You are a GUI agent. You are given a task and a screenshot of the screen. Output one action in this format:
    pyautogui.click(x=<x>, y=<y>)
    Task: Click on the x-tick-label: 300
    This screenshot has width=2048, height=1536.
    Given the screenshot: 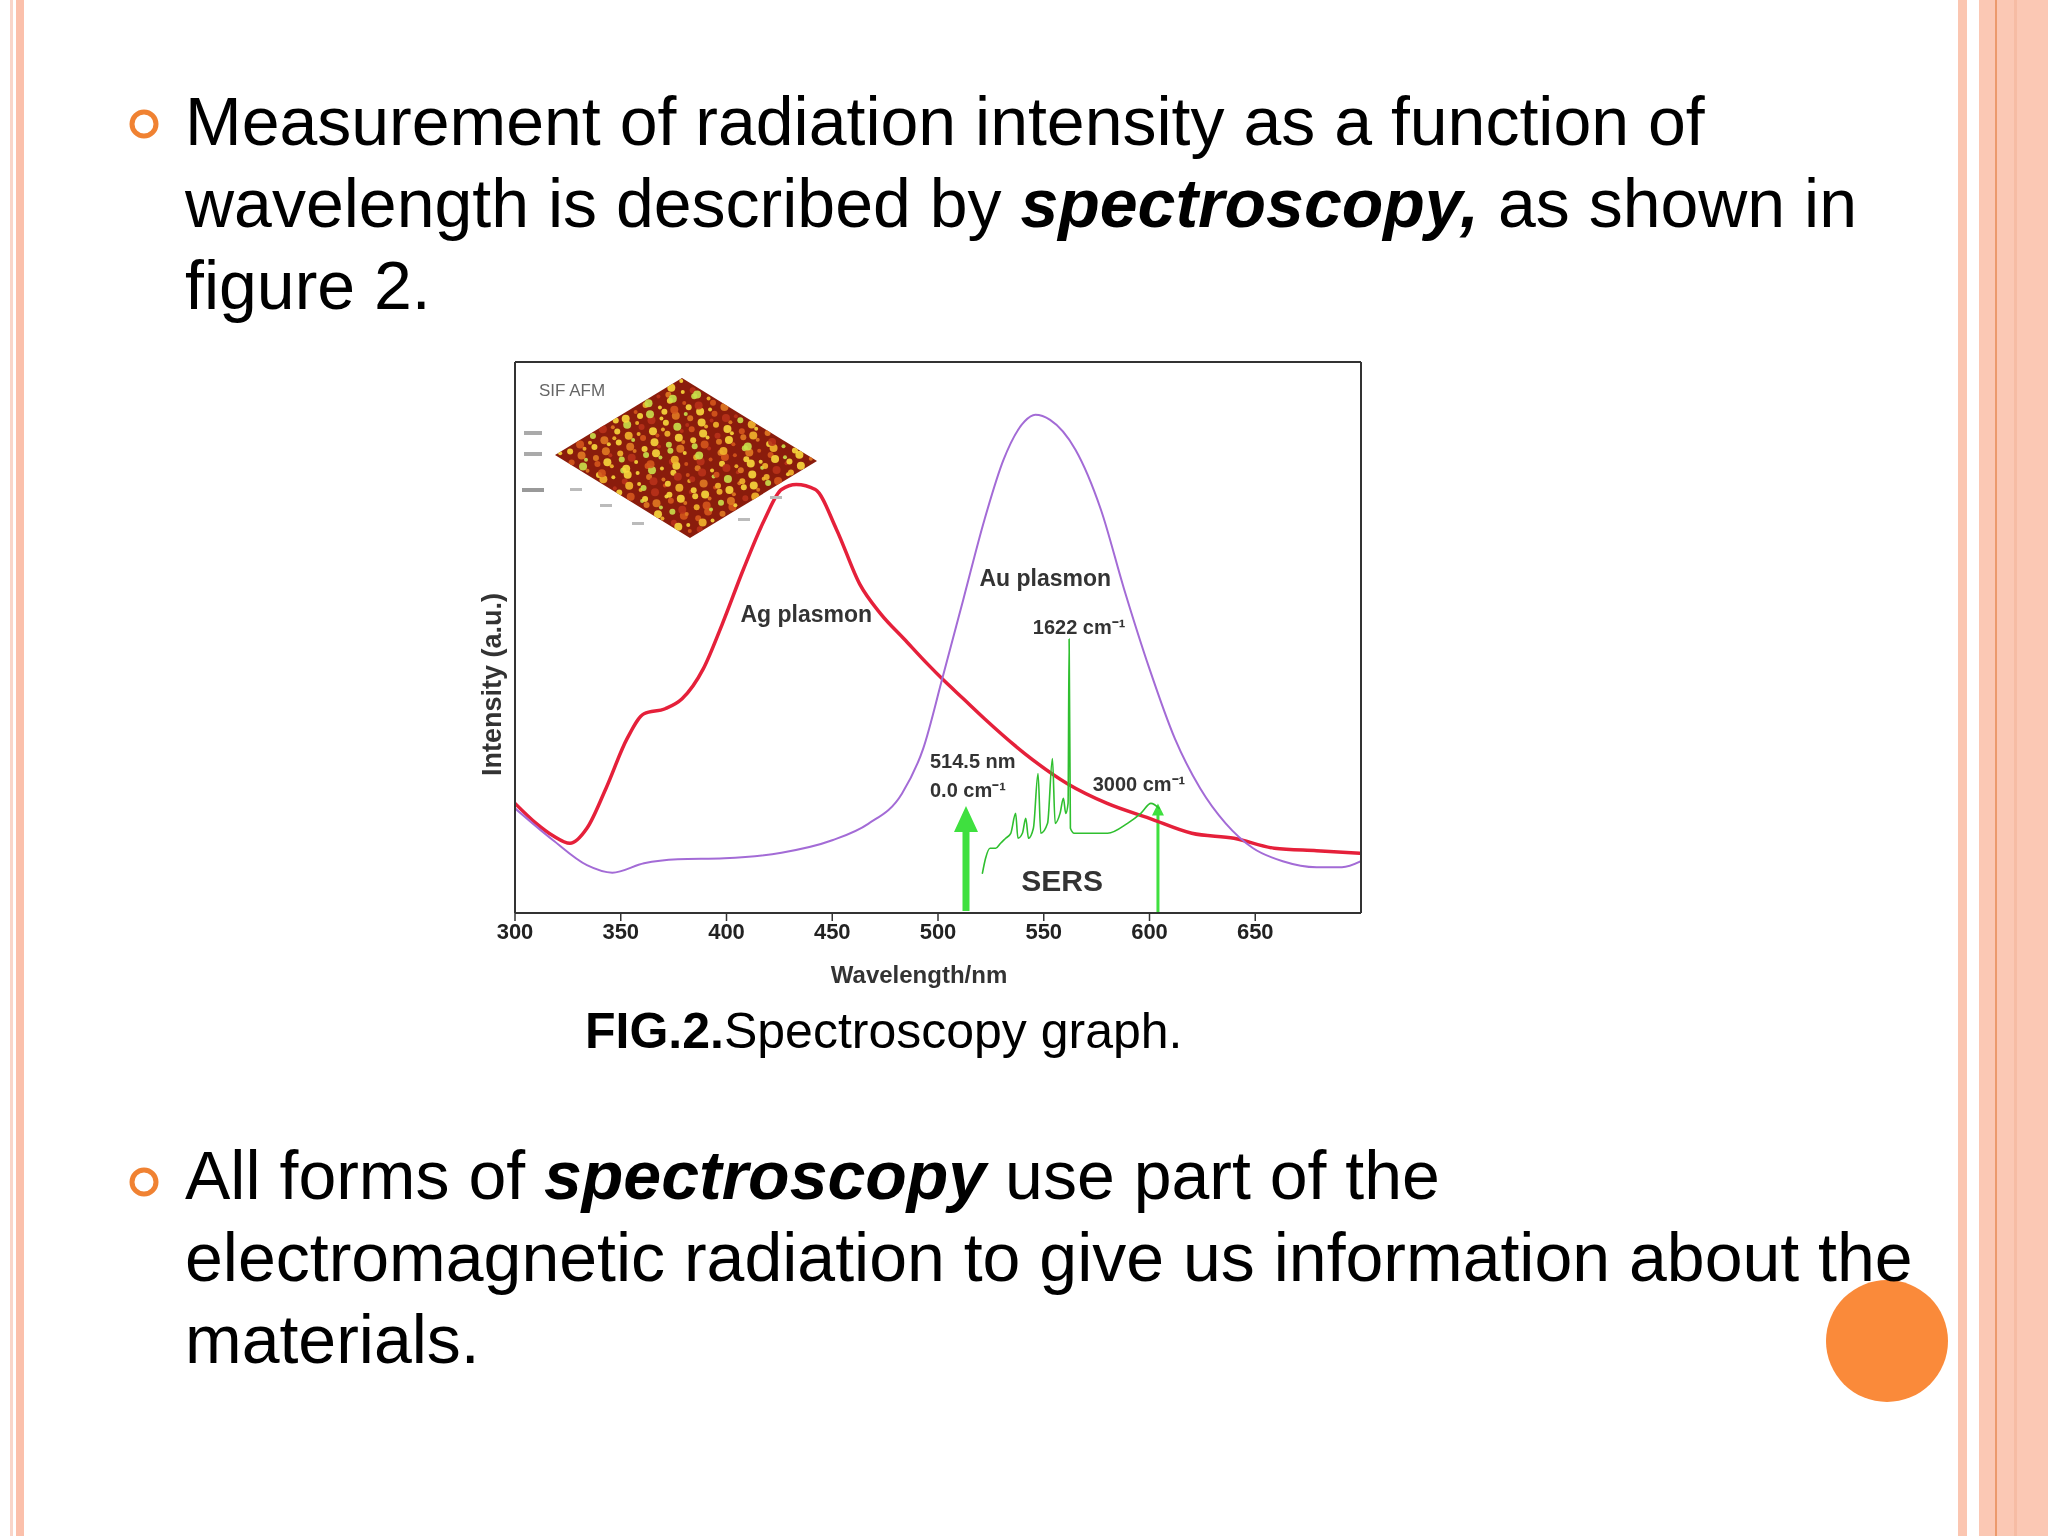 What is the action you would take?
    pyautogui.click(x=515, y=931)
    